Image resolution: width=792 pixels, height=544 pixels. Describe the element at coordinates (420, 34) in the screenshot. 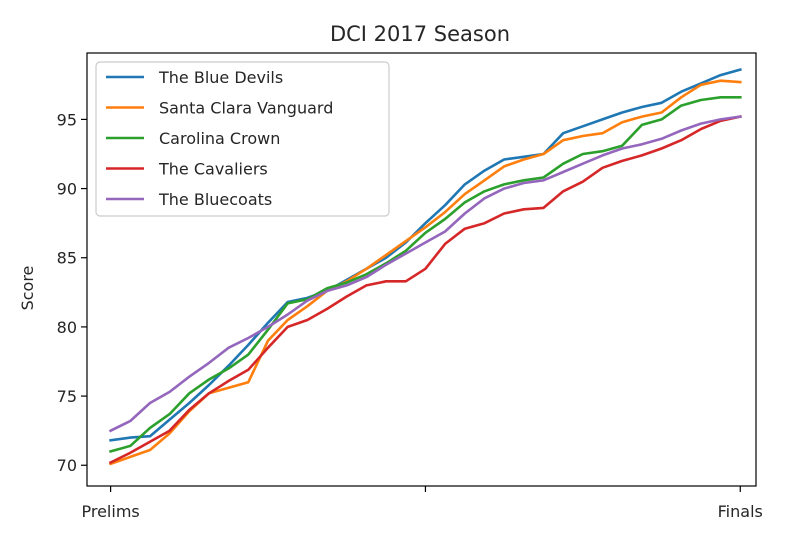

I see `chart-title: DCI 2017 Season` at that location.